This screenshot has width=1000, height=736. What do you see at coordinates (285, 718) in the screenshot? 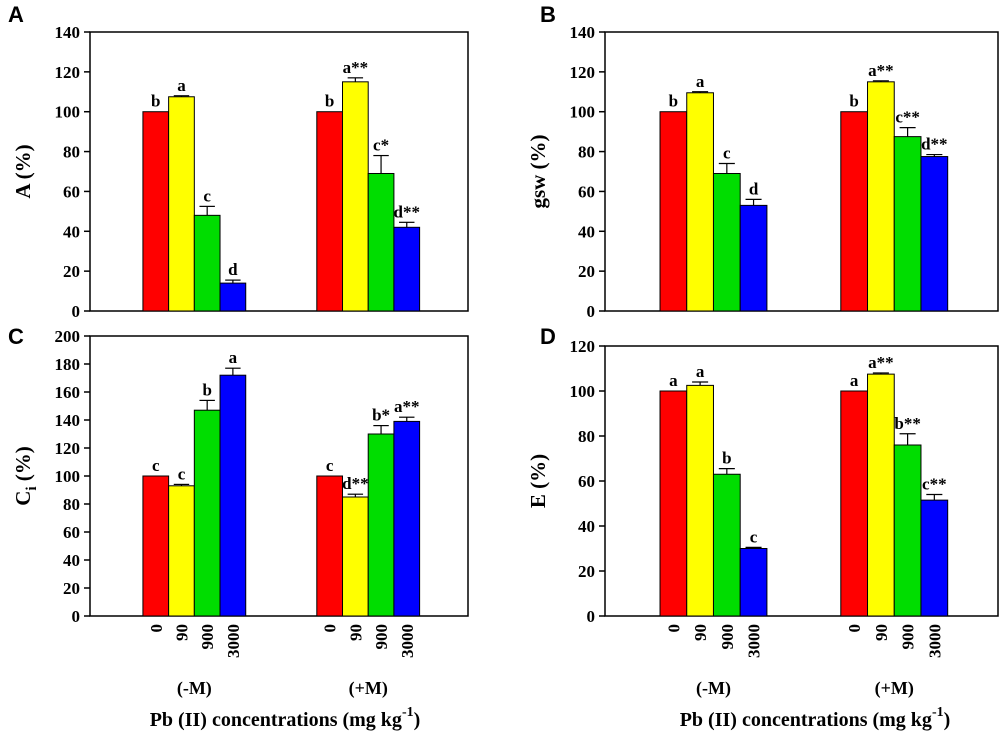
I see `x-axis-label-left: Pb (II) concentrations (mg kg-1)` at bounding box center [285, 718].